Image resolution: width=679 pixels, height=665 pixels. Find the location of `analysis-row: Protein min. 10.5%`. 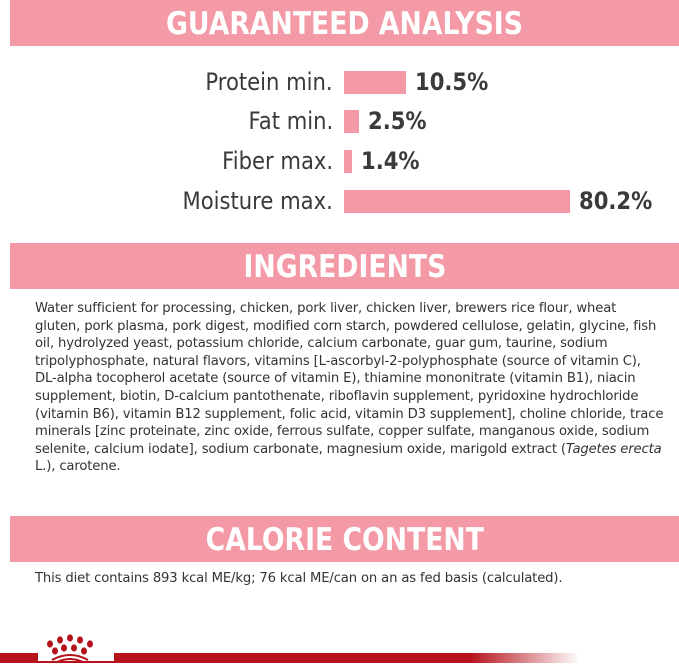

analysis-row: Protein min. 10.5% is located at coordinates (339, 82).